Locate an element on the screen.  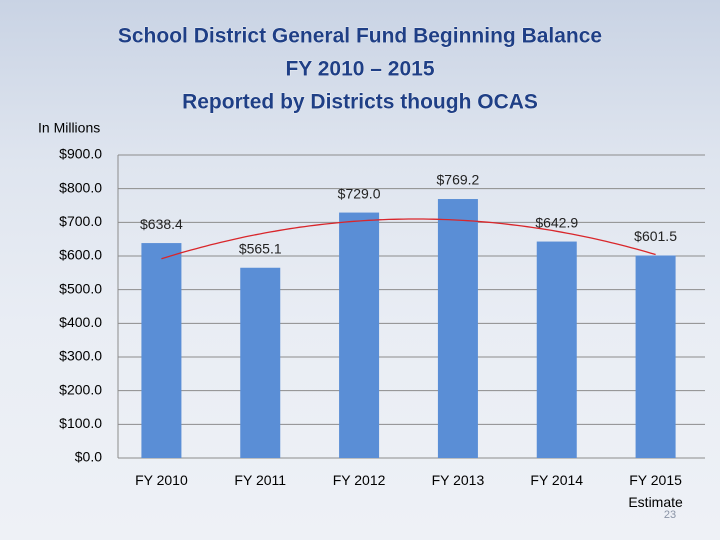
data-label: $565.1 is located at coordinates (260, 248).